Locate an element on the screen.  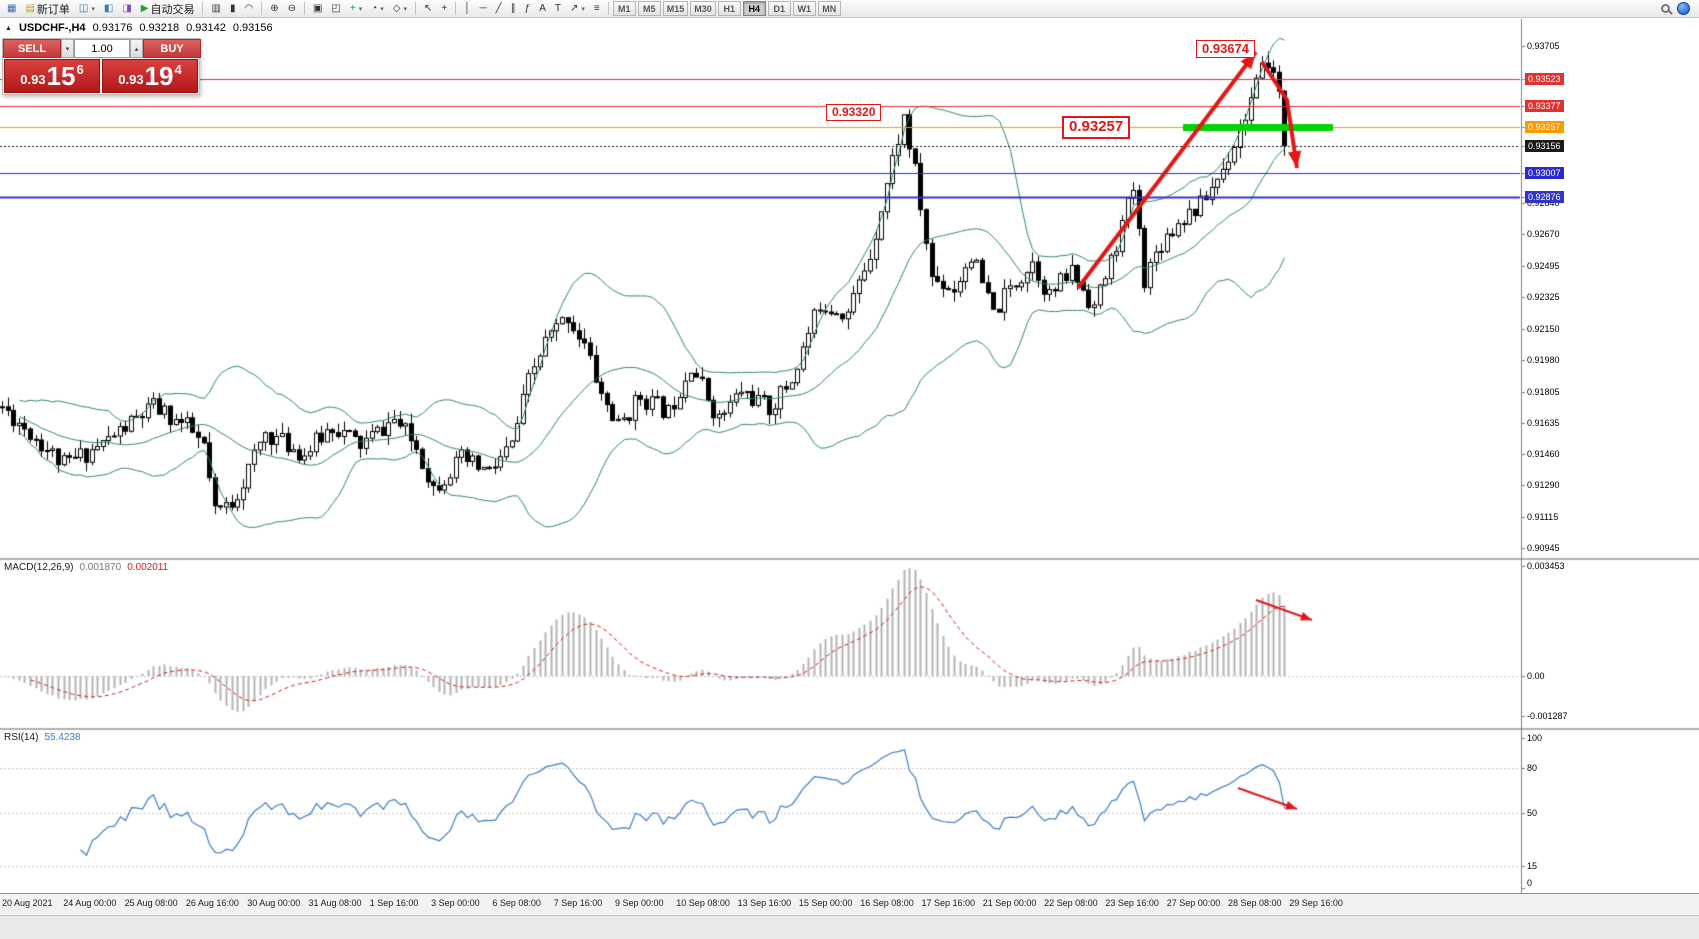
market-watch-button: ◧ is located at coordinates (108, 9).